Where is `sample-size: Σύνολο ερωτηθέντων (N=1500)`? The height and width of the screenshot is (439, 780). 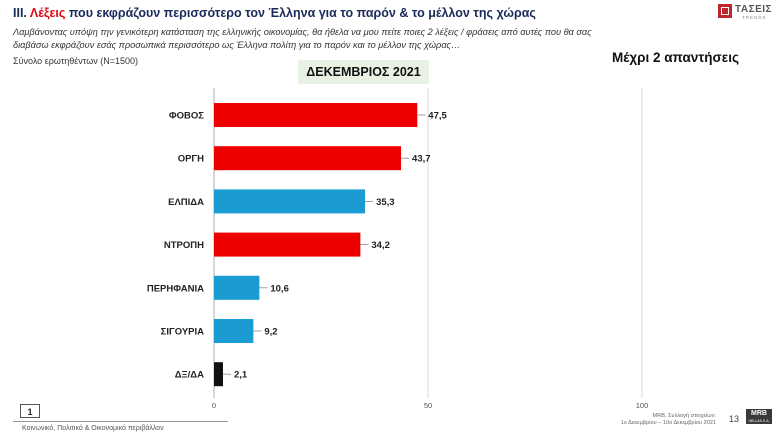 sample-size: Σύνολο ερωτηθέντων (N=1500) is located at coordinates (76, 61).